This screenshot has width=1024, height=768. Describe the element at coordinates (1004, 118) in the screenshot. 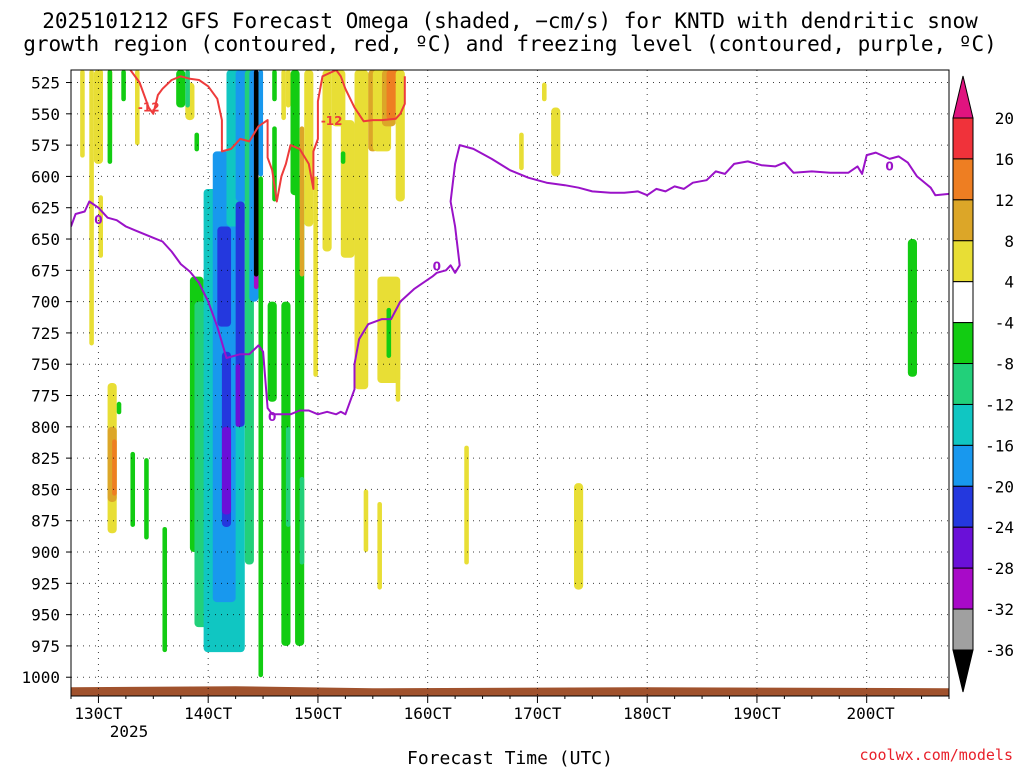

I see `colorbar-label-0: 20` at that location.